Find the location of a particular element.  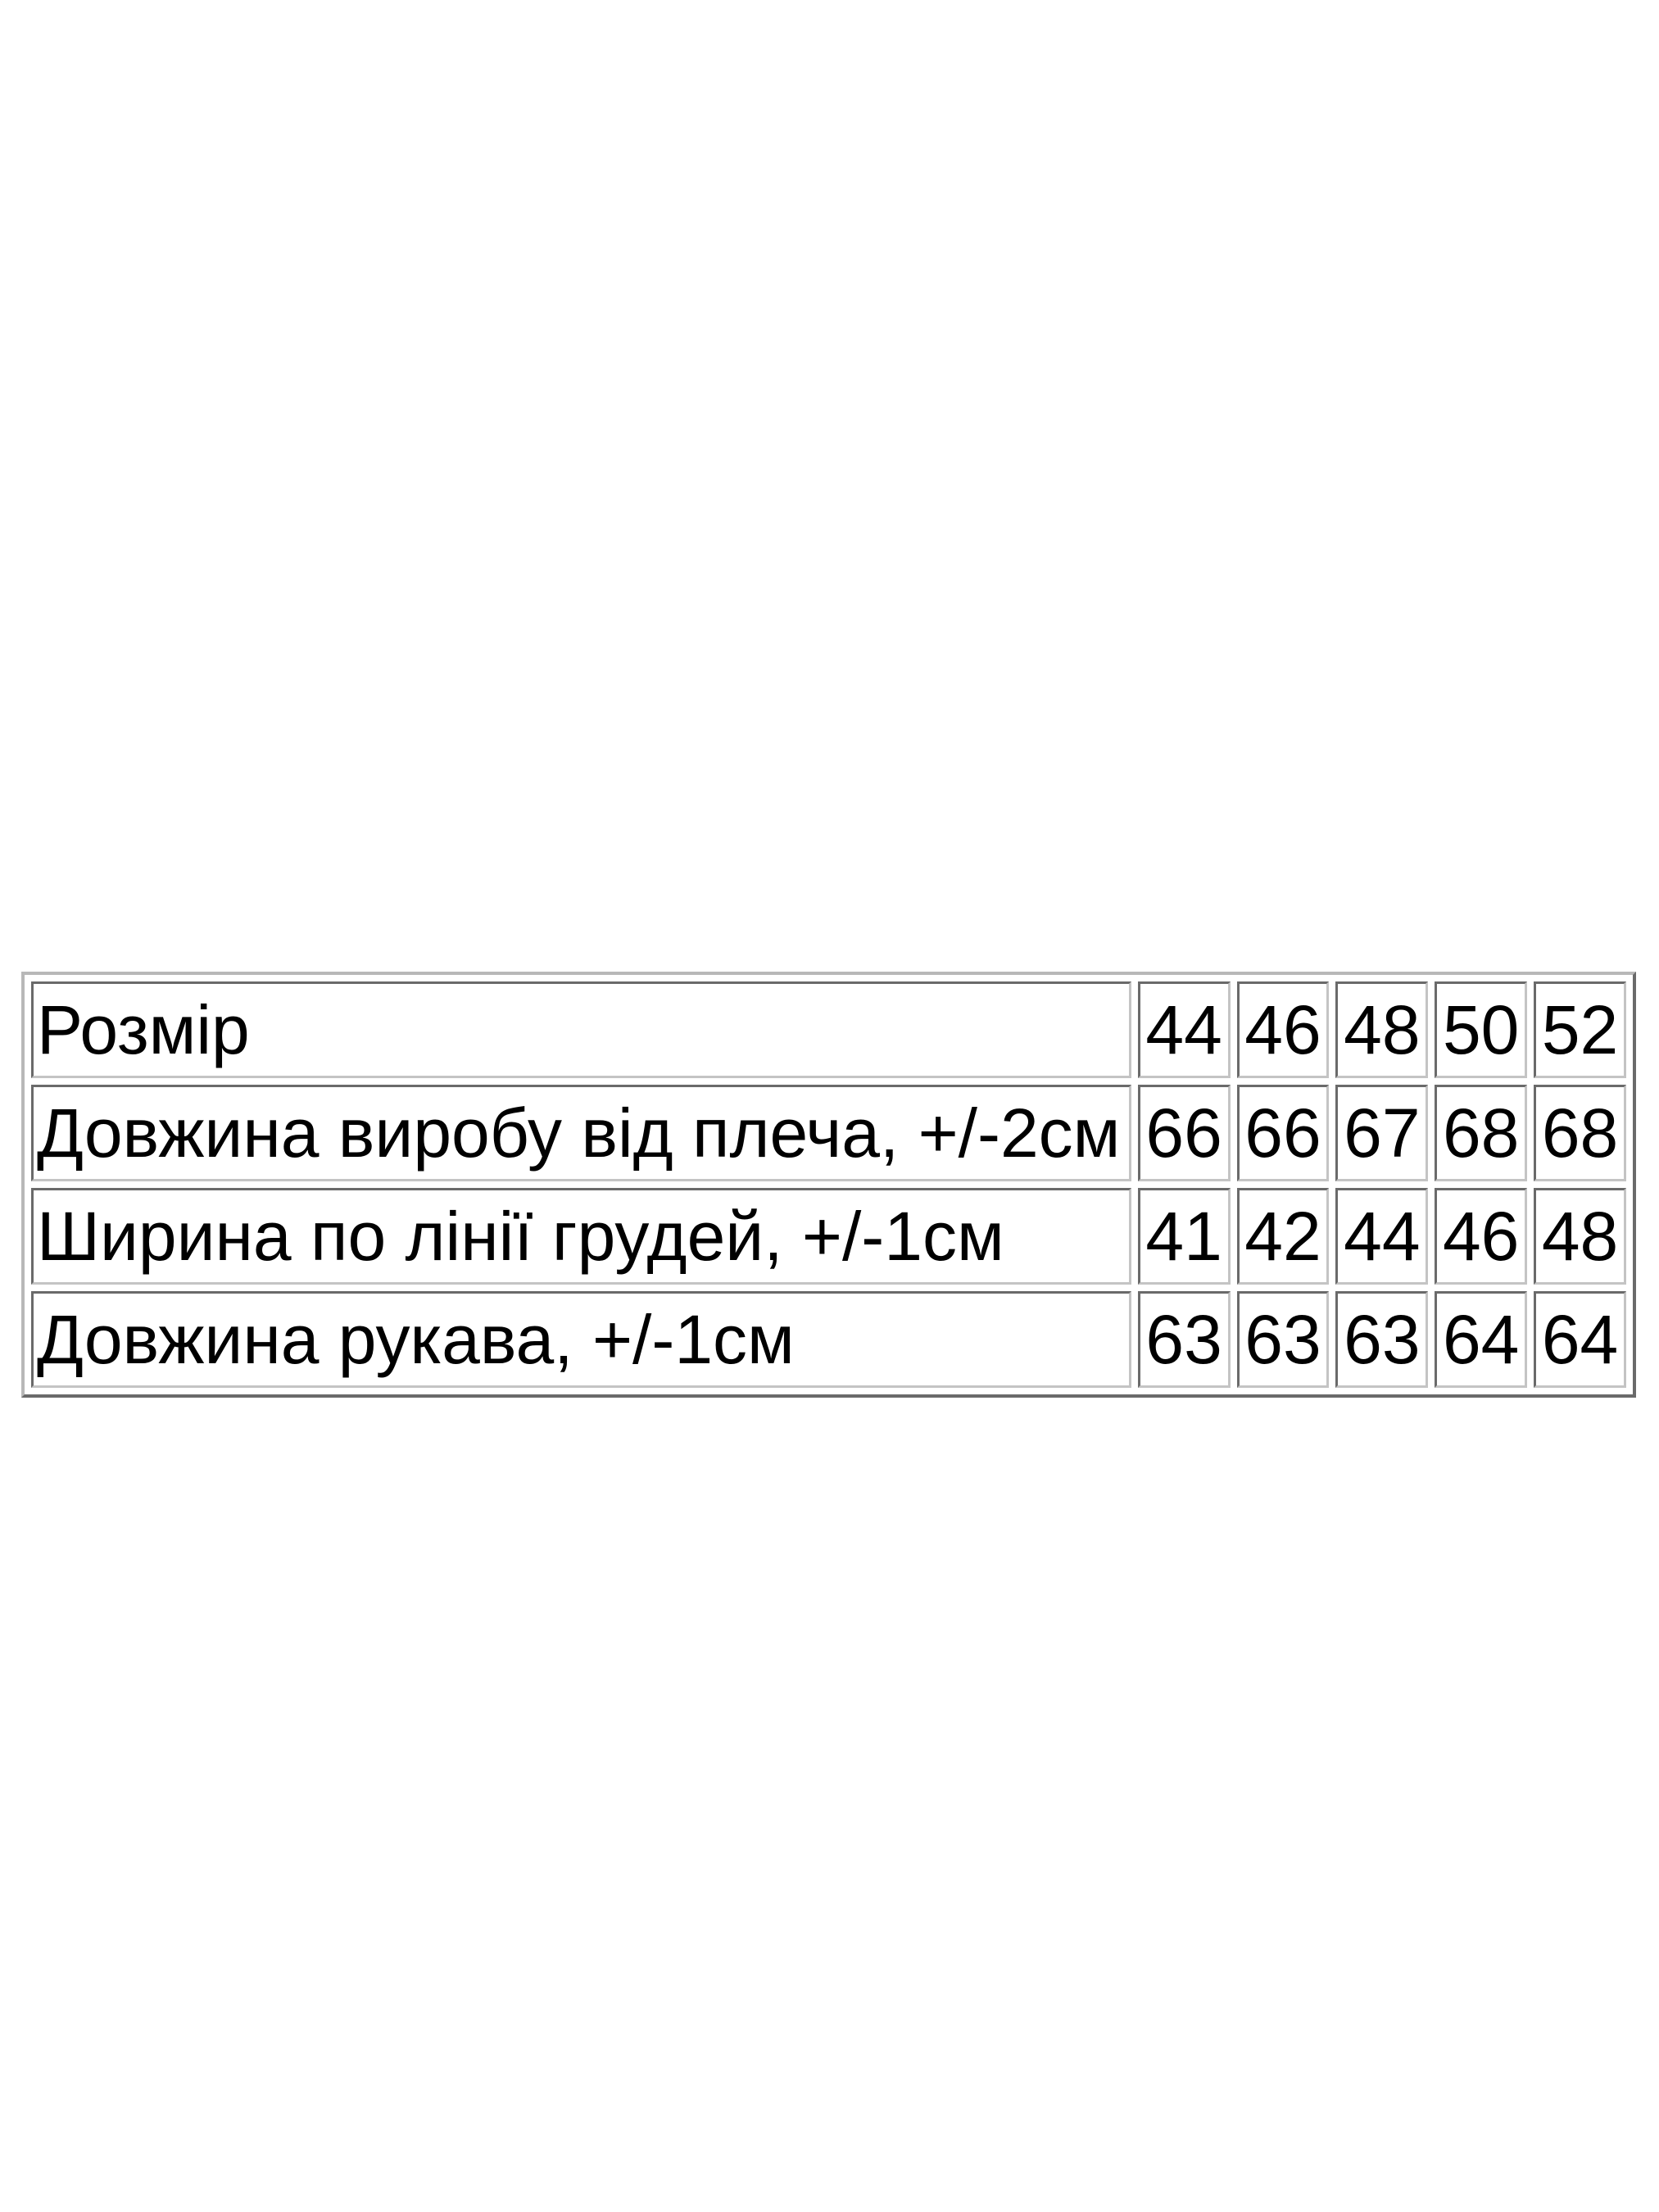

size-header-cell: 52 is located at coordinates (1580, 1029).